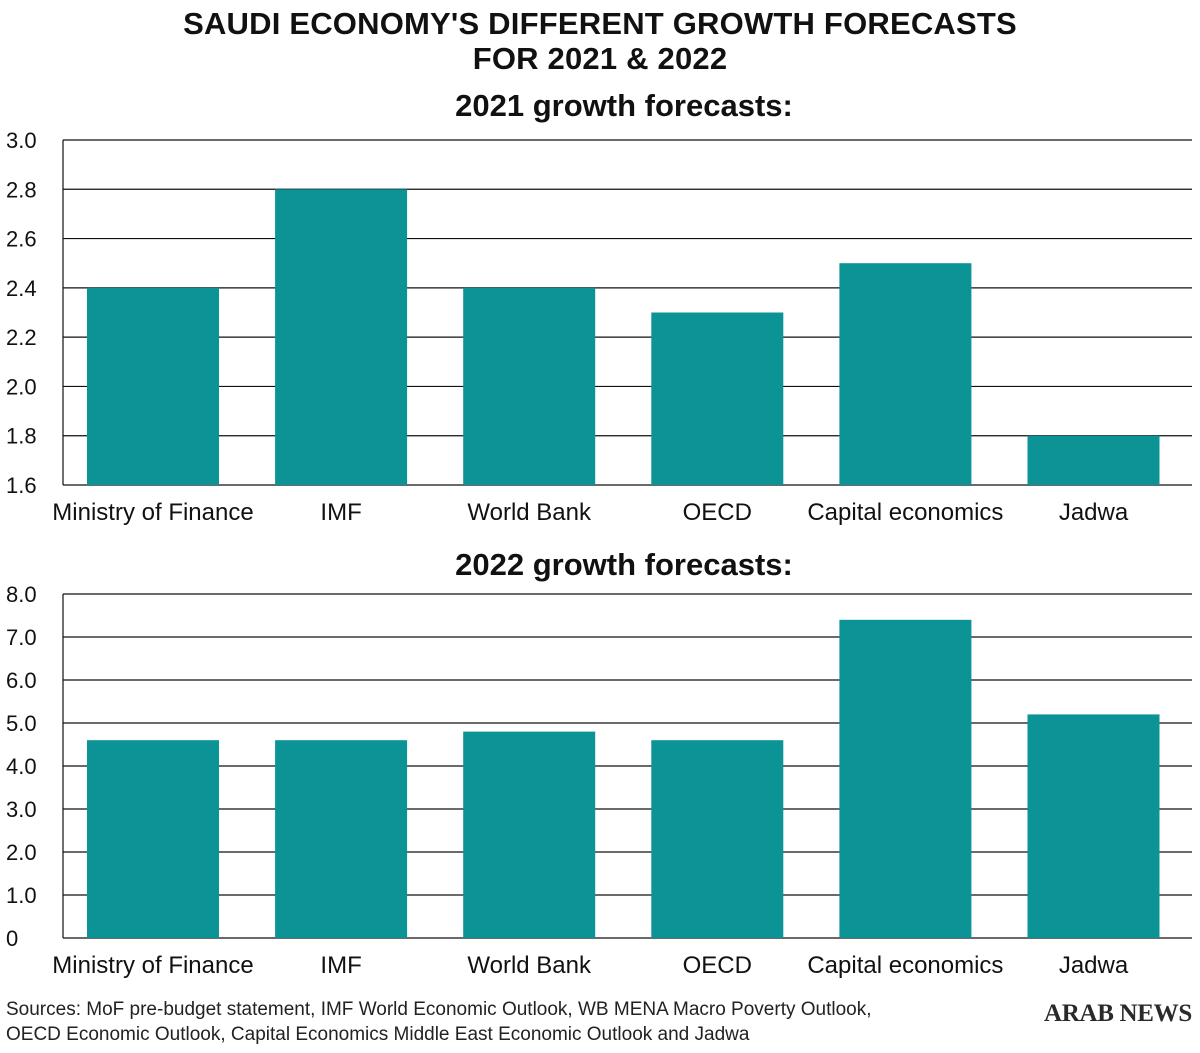  What do you see at coordinates (21, 239) in the screenshot?
I see `y-tick-label: 2.6` at bounding box center [21, 239].